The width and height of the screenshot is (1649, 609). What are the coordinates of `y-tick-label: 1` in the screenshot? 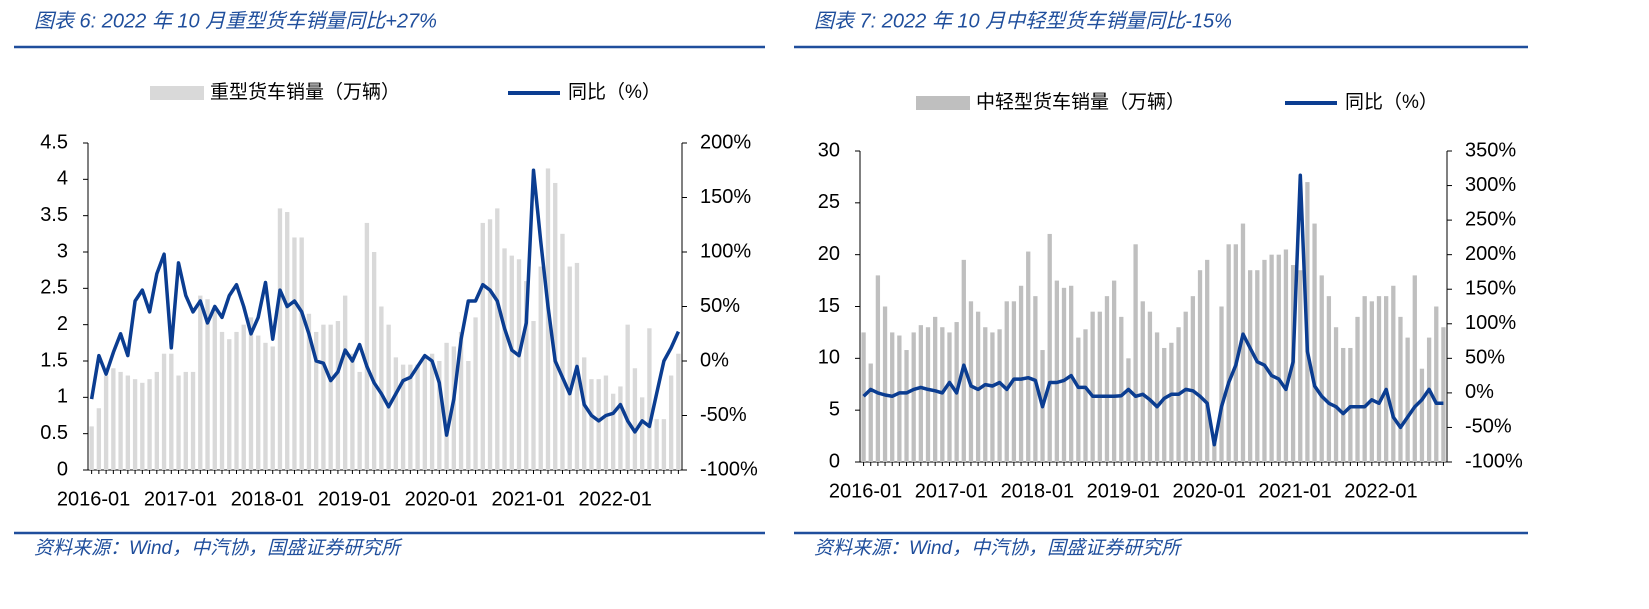 It's located at (62, 397).